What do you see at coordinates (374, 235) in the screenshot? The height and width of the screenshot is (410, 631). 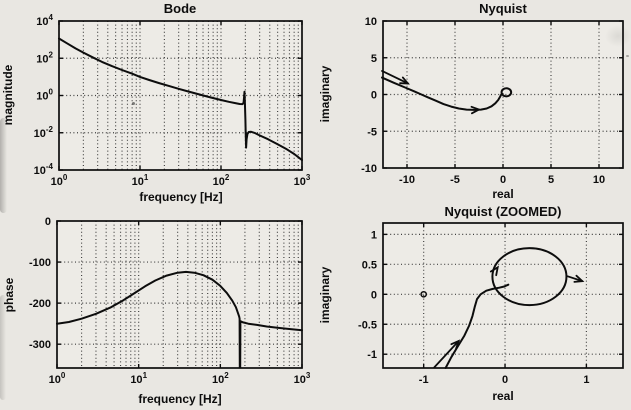 I see `y-tick-label: 1` at bounding box center [374, 235].